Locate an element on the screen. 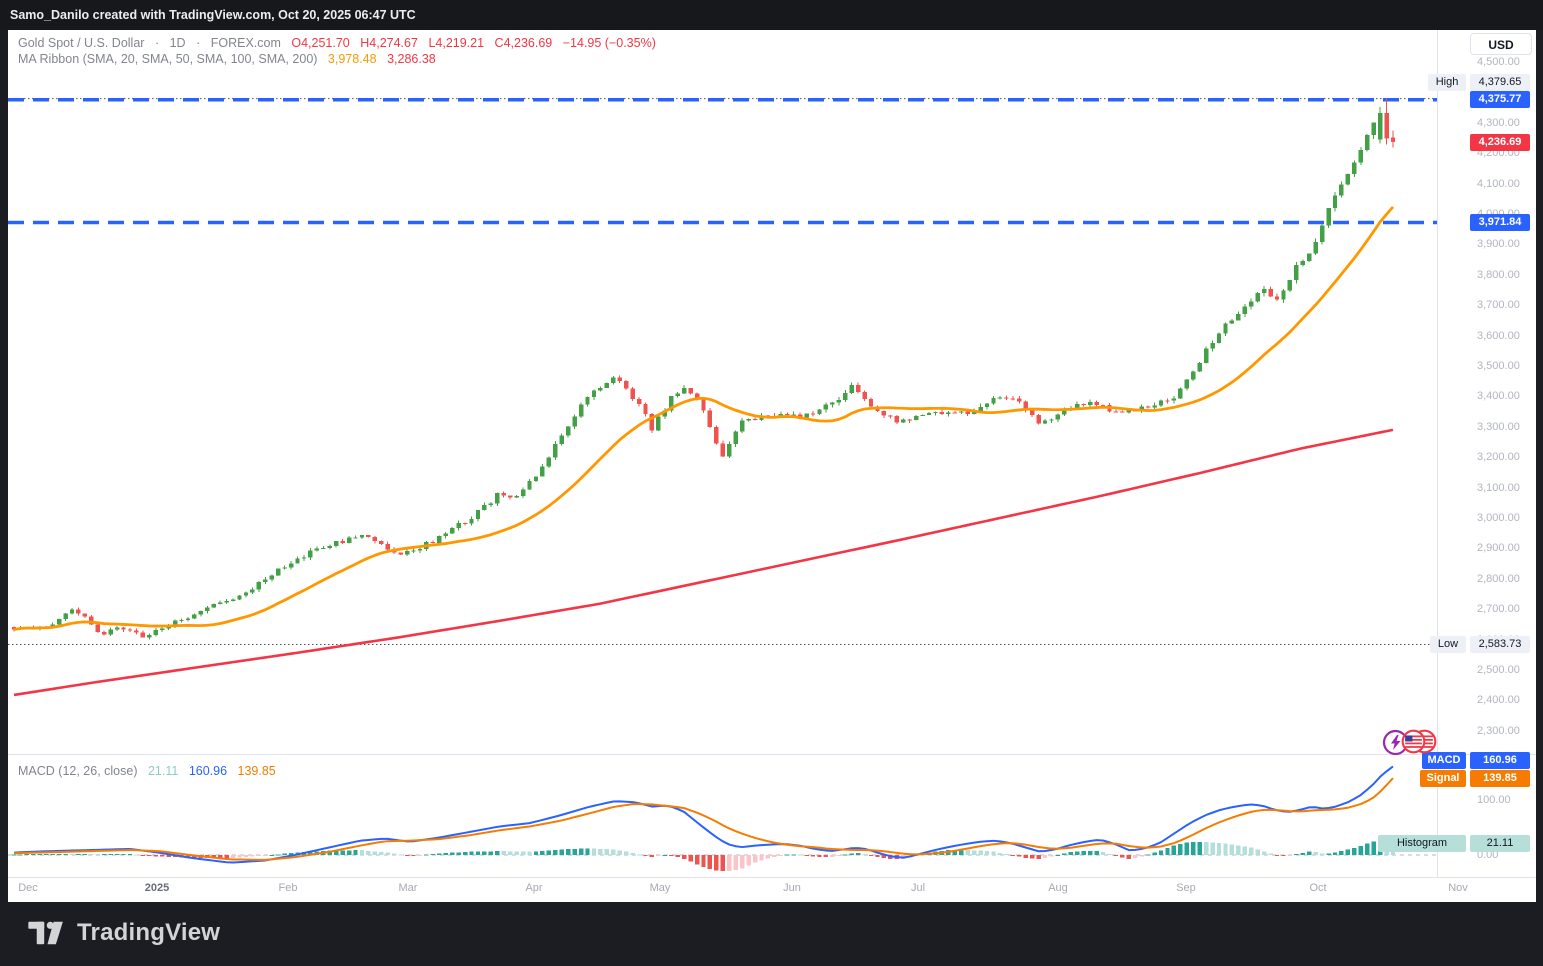 The image size is (1543, 966). macd-legend-row: MACD (12, 26, close) 21.11 160.96 139.85 is located at coordinates (147, 771).